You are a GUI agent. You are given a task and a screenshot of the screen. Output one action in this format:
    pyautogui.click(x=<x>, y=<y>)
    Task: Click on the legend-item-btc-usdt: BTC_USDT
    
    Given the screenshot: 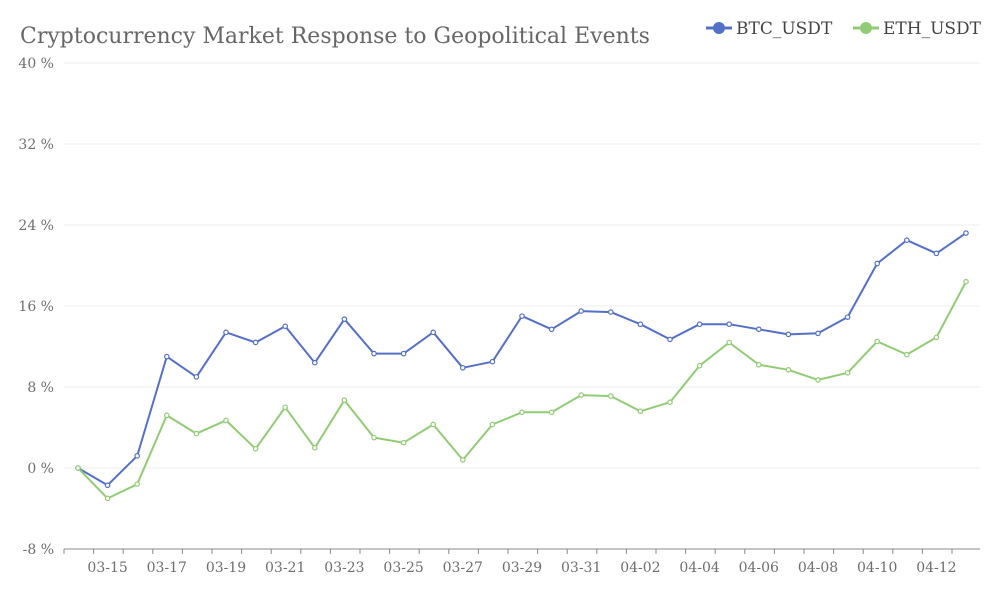 What is the action you would take?
    pyautogui.click(x=769, y=29)
    